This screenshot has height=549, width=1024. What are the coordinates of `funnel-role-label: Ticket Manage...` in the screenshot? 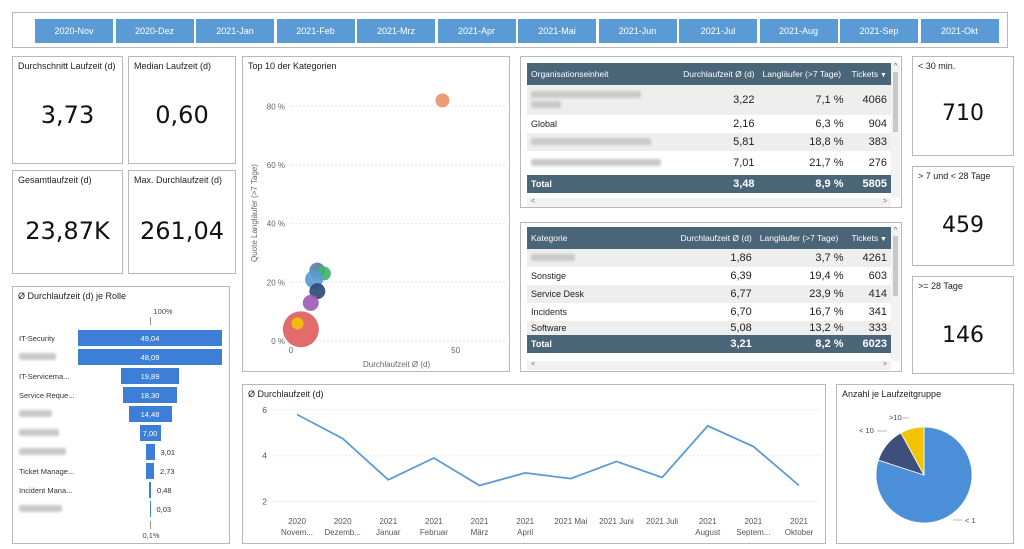 It's located at (47, 471).